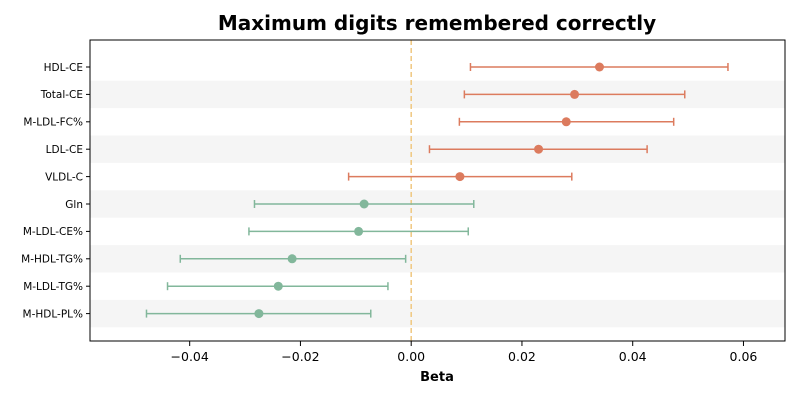 This screenshot has height=400, width=800. I want to click on y-tick-label: Gln, so click(74, 205).